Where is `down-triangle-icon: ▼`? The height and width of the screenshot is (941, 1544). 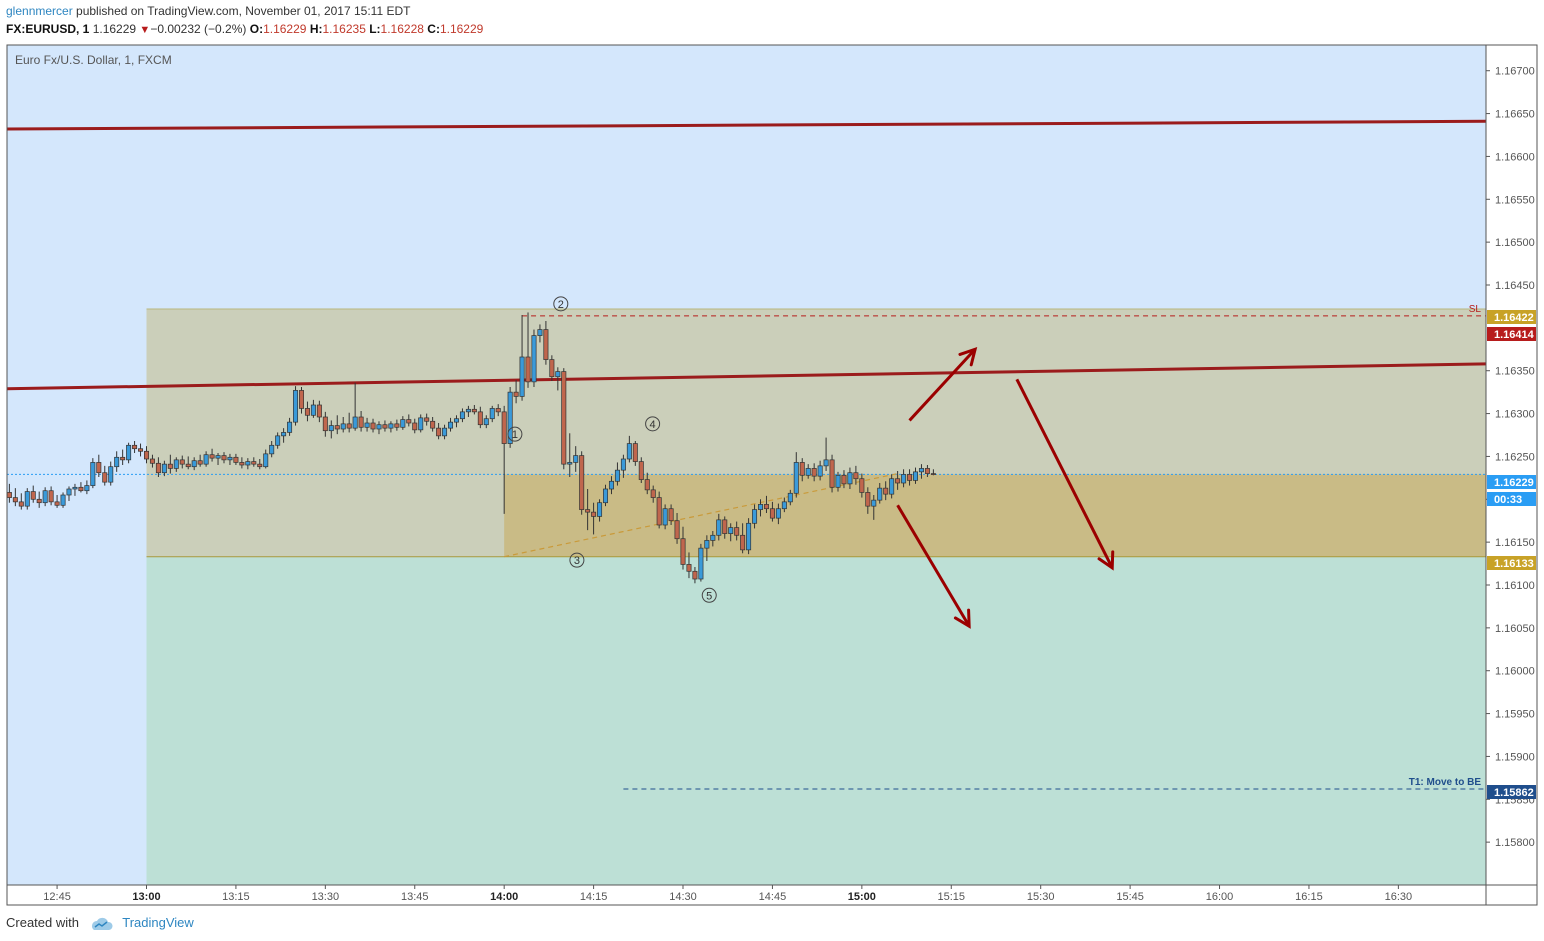 down-triangle-icon: ▼ is located at coordinates (145, 30).